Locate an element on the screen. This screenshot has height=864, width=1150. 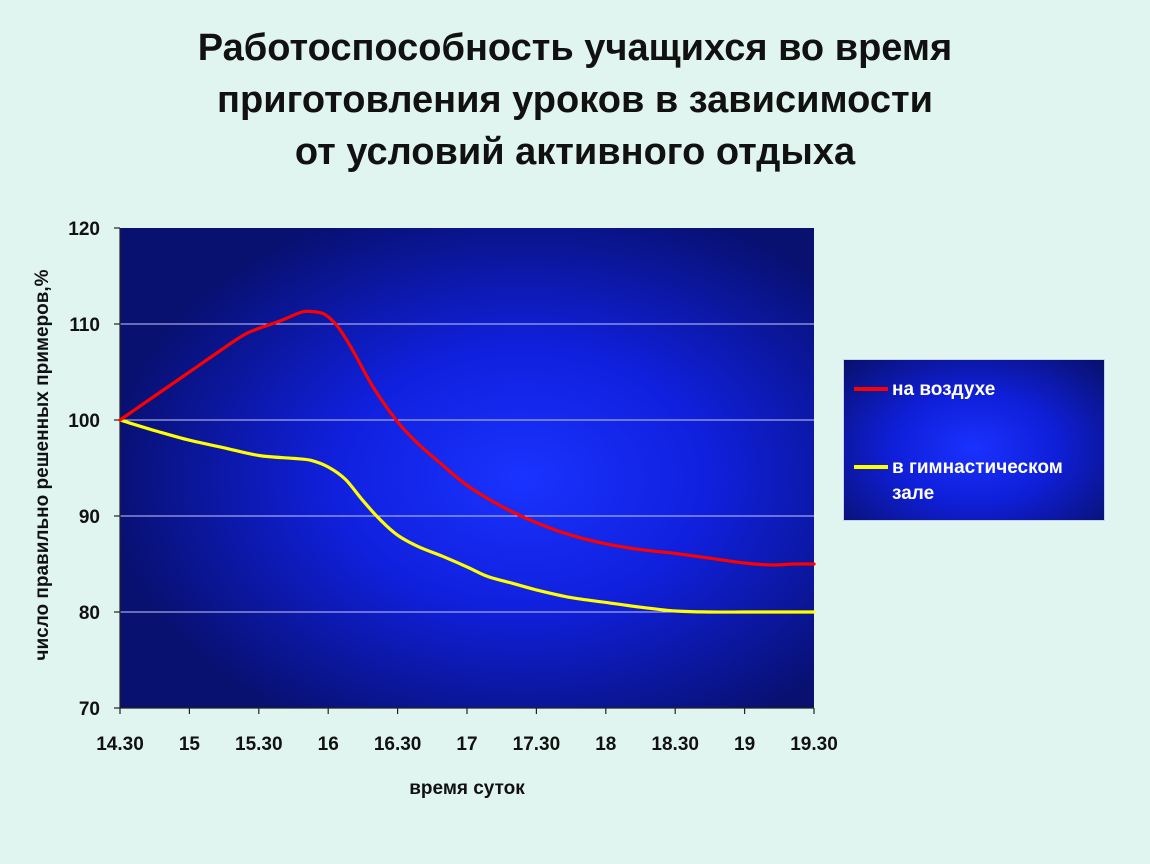
x-tick-label: 16 is located at coordinates (328, 744).